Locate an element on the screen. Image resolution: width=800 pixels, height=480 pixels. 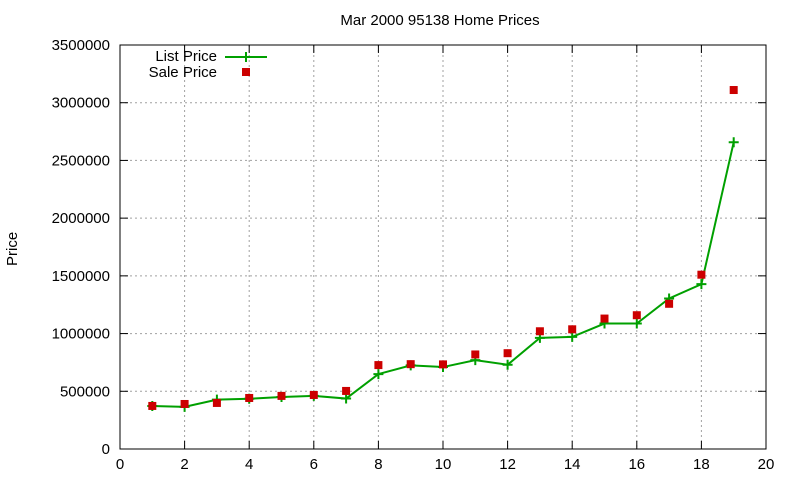
y-tick-label: 3500000 is located at coordinates (81, 45).